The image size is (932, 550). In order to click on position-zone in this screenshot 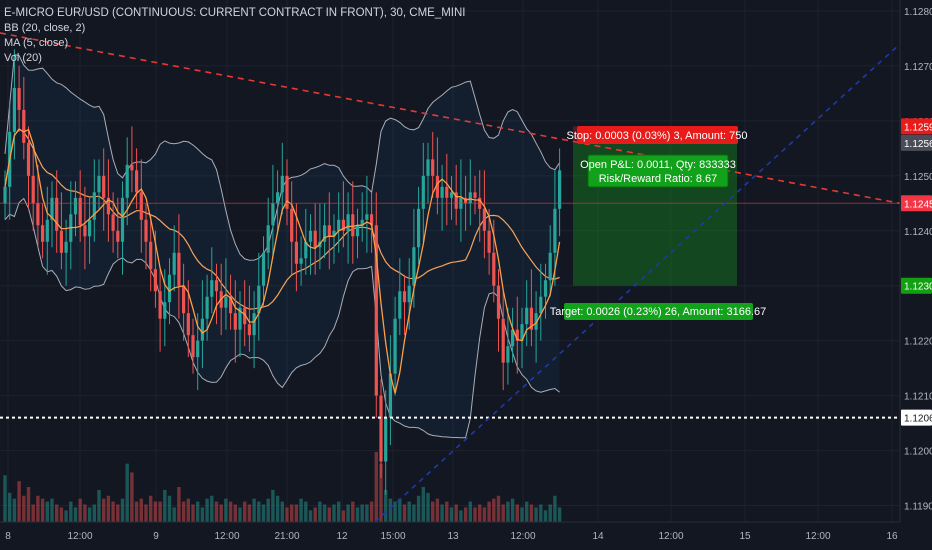, I will do `click(655, 206)`.